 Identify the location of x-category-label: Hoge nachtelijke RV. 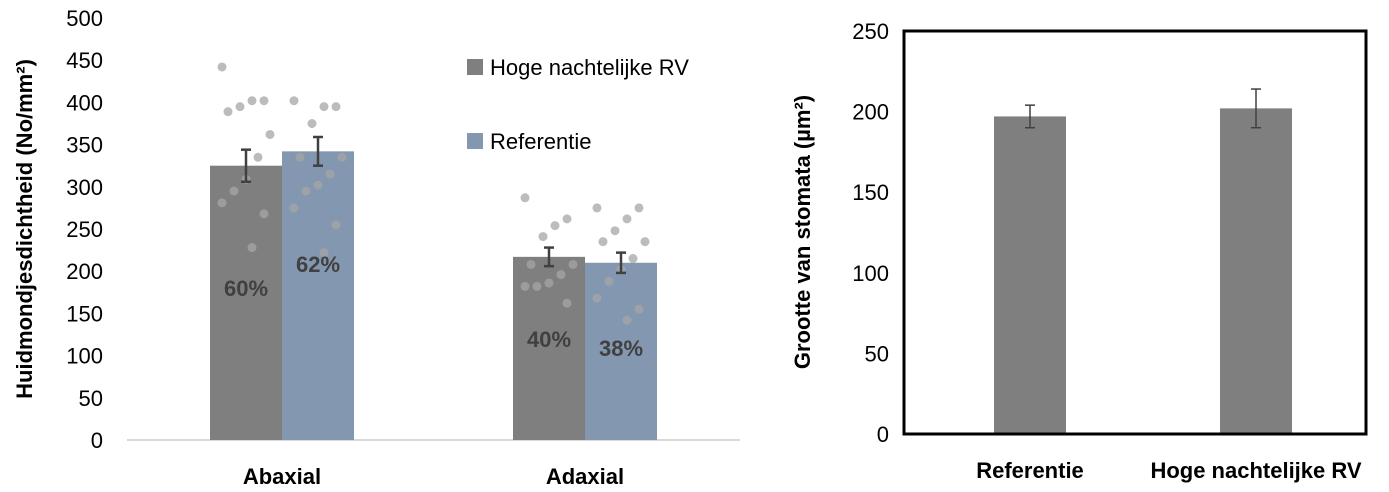
(1255, 470).